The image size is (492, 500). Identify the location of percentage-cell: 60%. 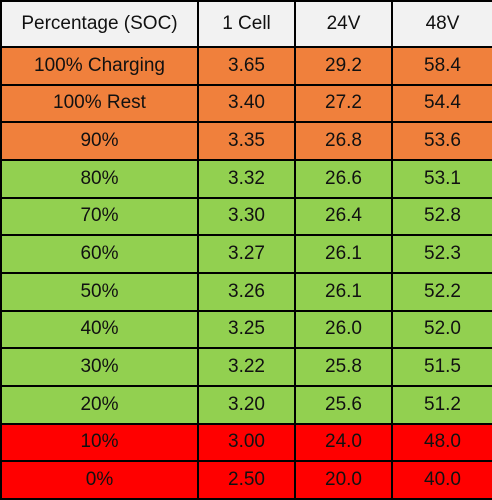
(99, 254).